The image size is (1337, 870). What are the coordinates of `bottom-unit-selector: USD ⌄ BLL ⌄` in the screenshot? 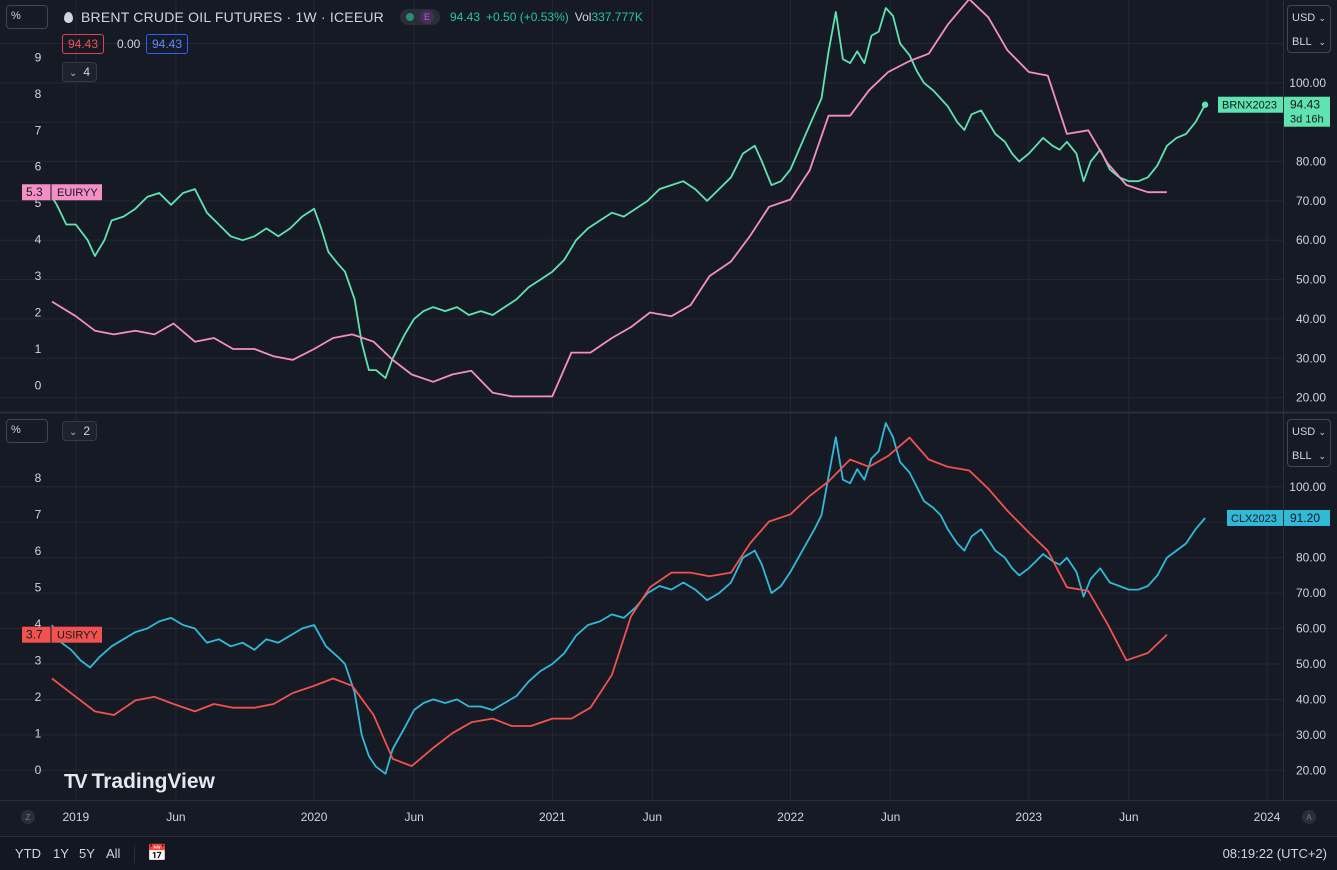 It's located at (1309, 443).